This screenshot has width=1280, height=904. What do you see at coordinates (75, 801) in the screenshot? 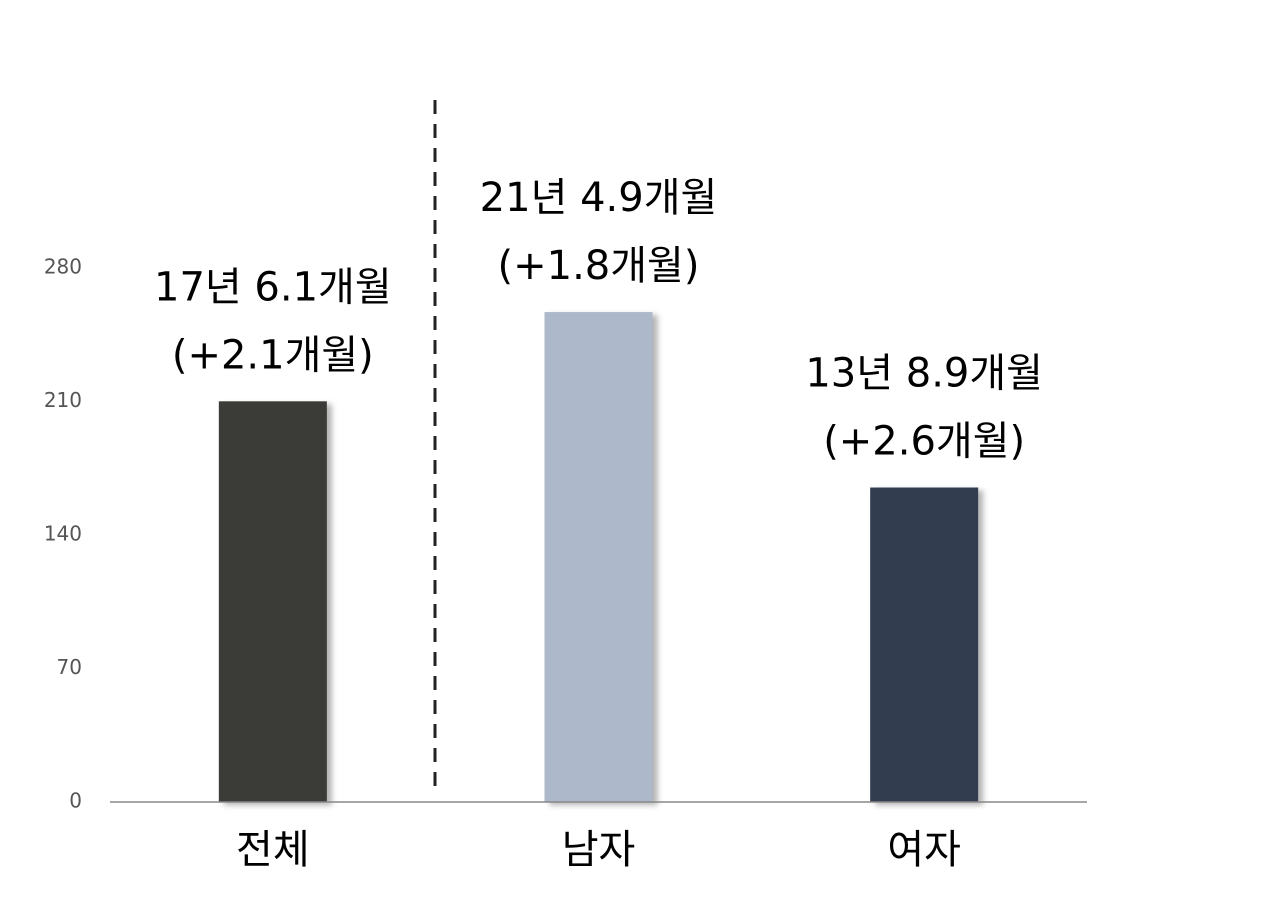
I see `y-tick-label: 0` at bounding box center [75, 801].